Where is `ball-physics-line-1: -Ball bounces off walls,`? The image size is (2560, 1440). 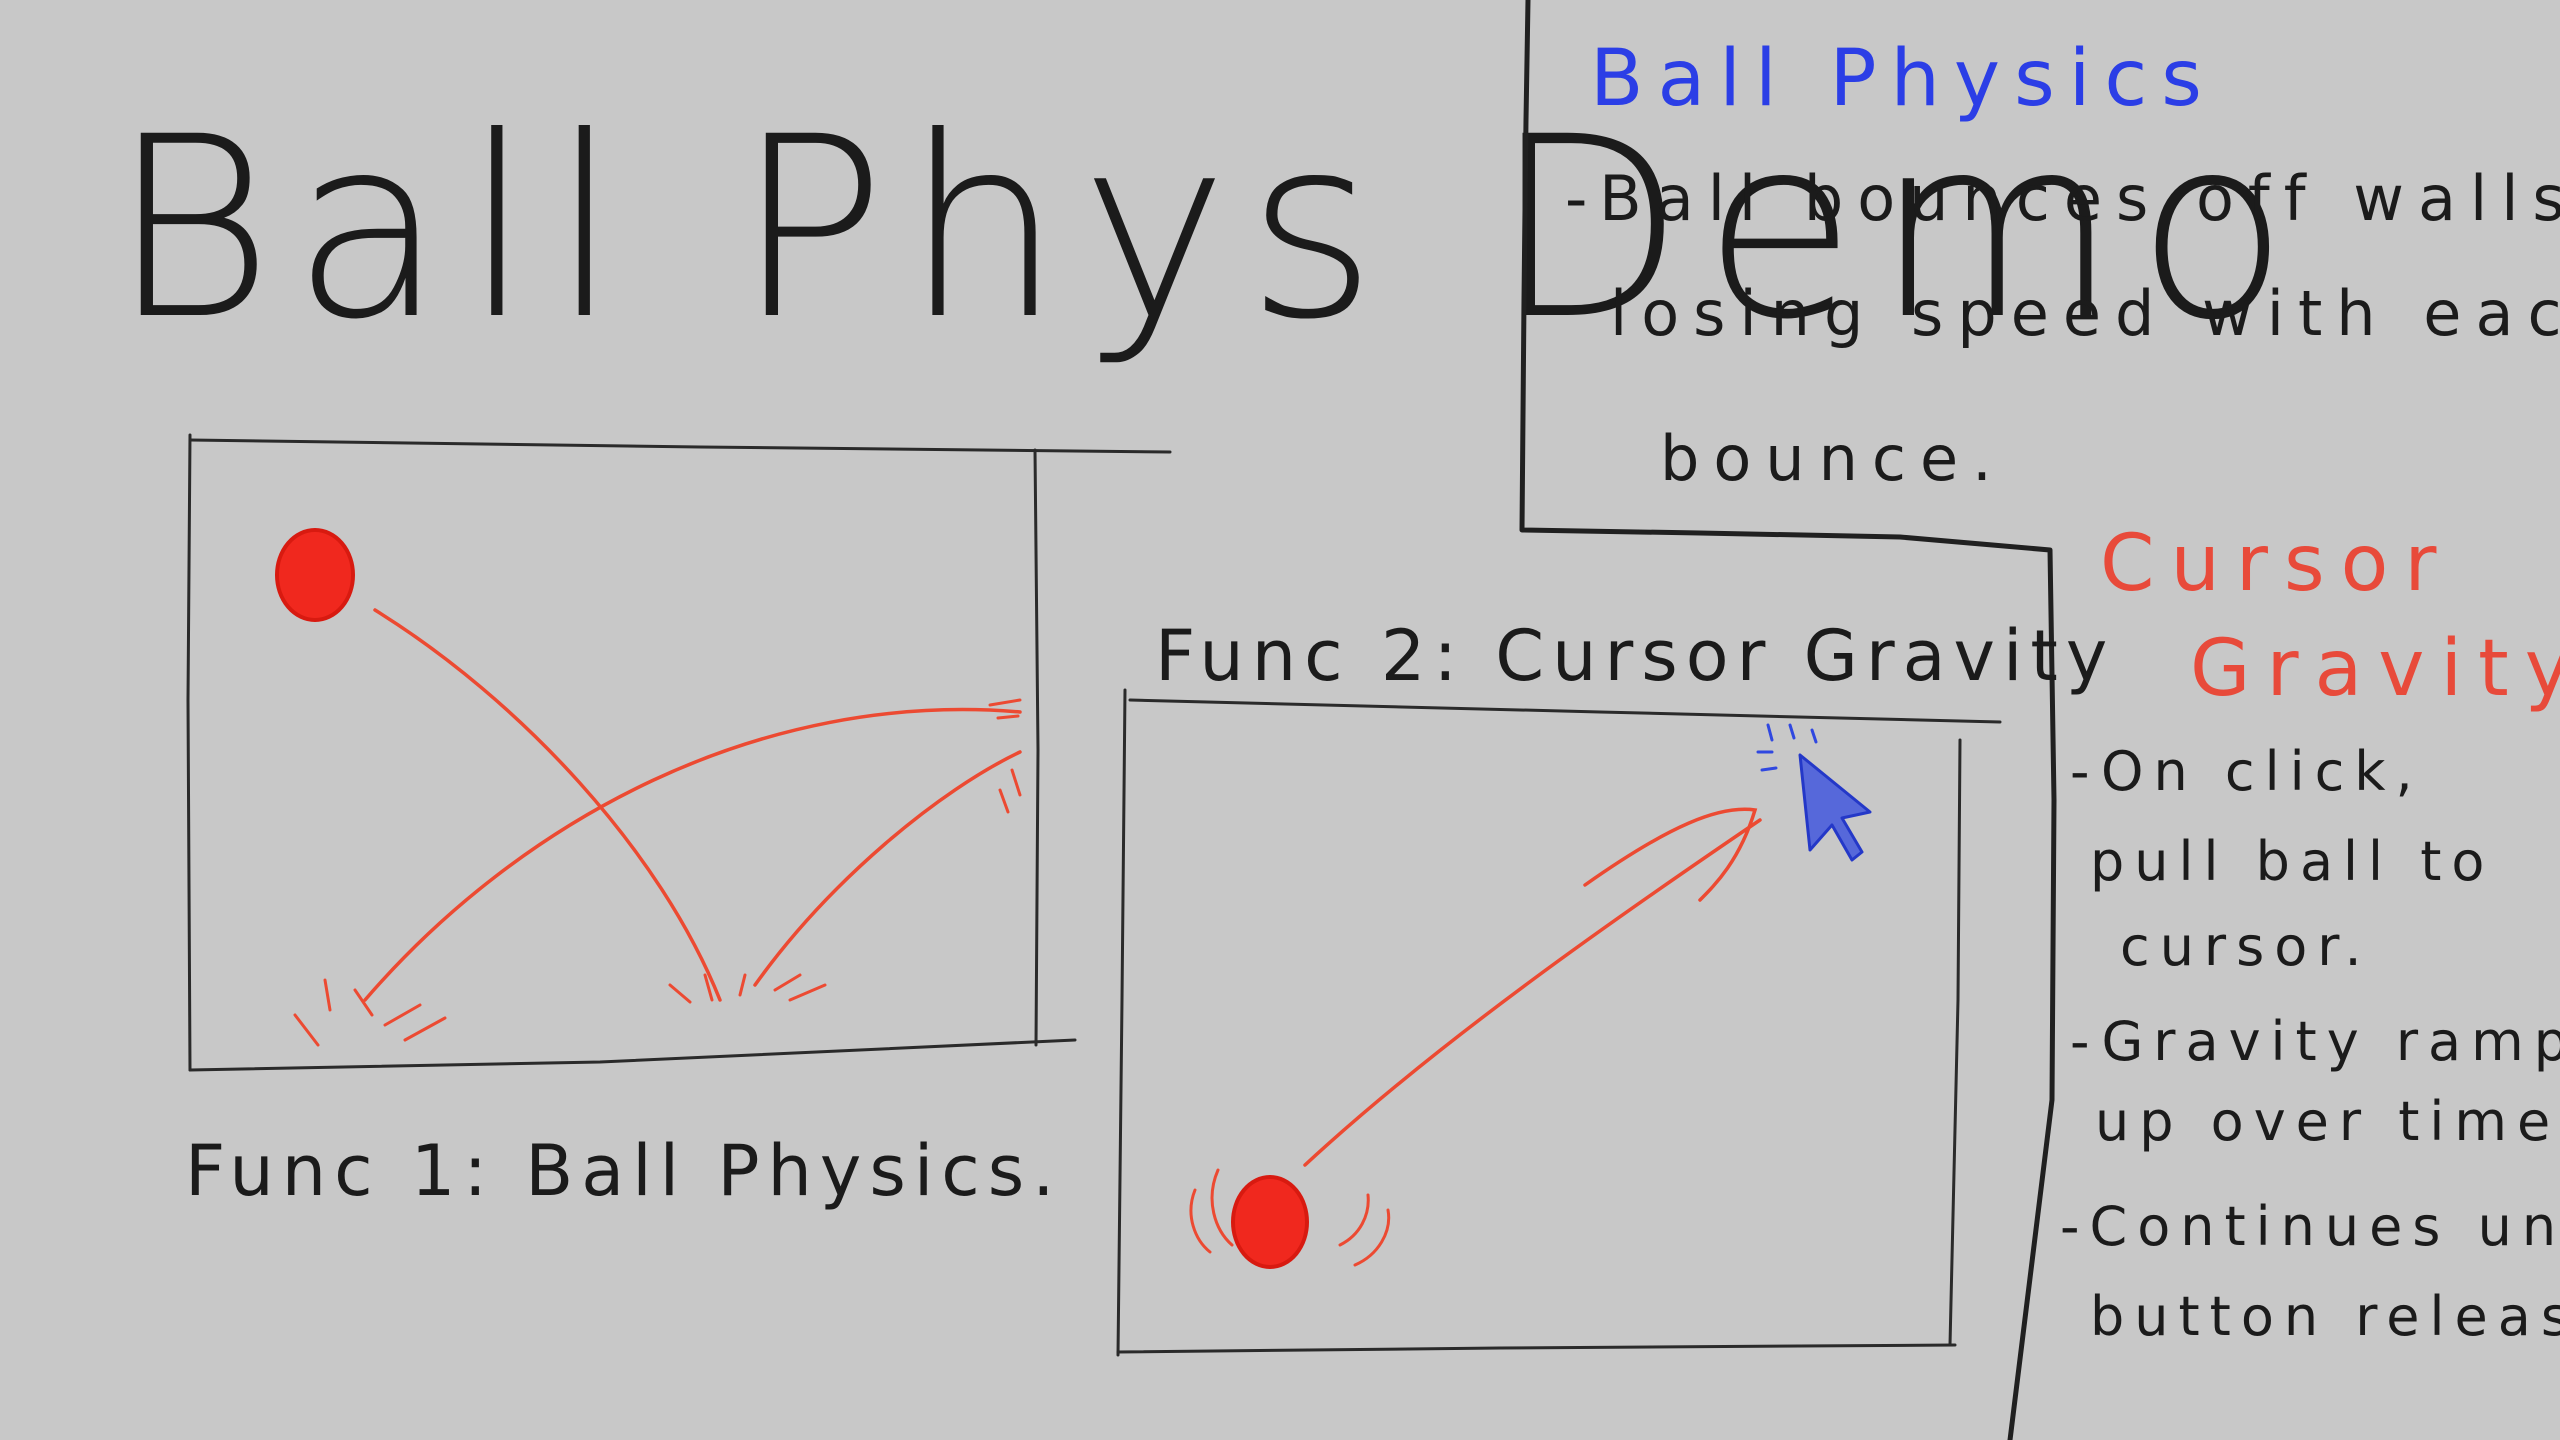
ball-physics-line-1: -Ball bounces off walls, is located at coordinates (2062, 198).